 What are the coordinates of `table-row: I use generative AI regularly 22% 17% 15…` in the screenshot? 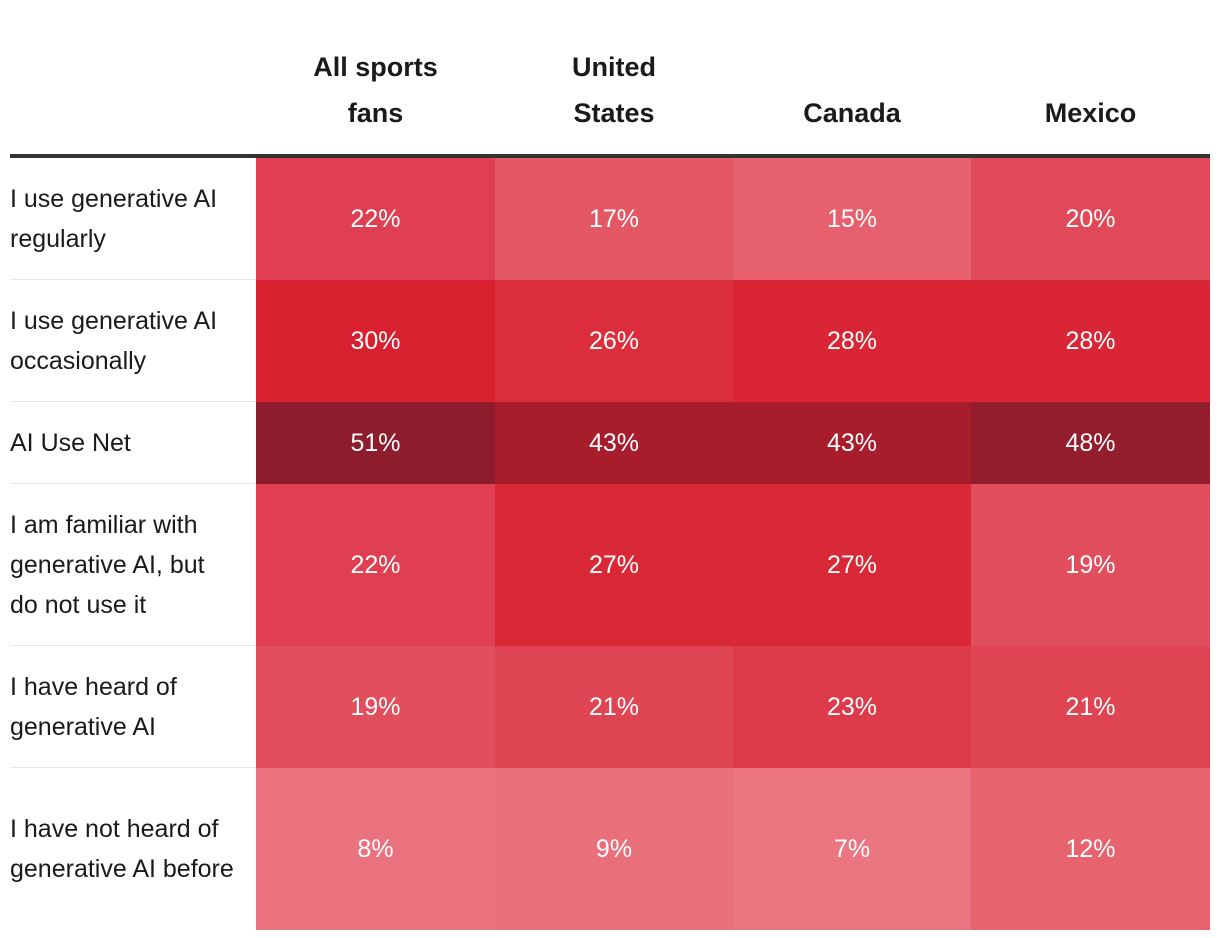 It's located at (610, 219).